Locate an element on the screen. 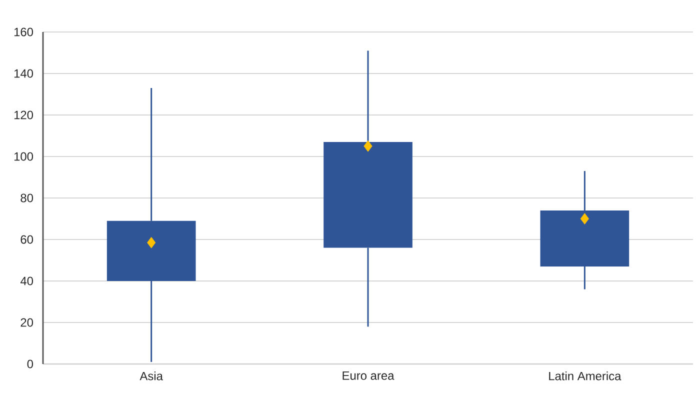 This screenshot has width=700, height=419. y-tick-label: 160 is located at coordinates (24, 32).